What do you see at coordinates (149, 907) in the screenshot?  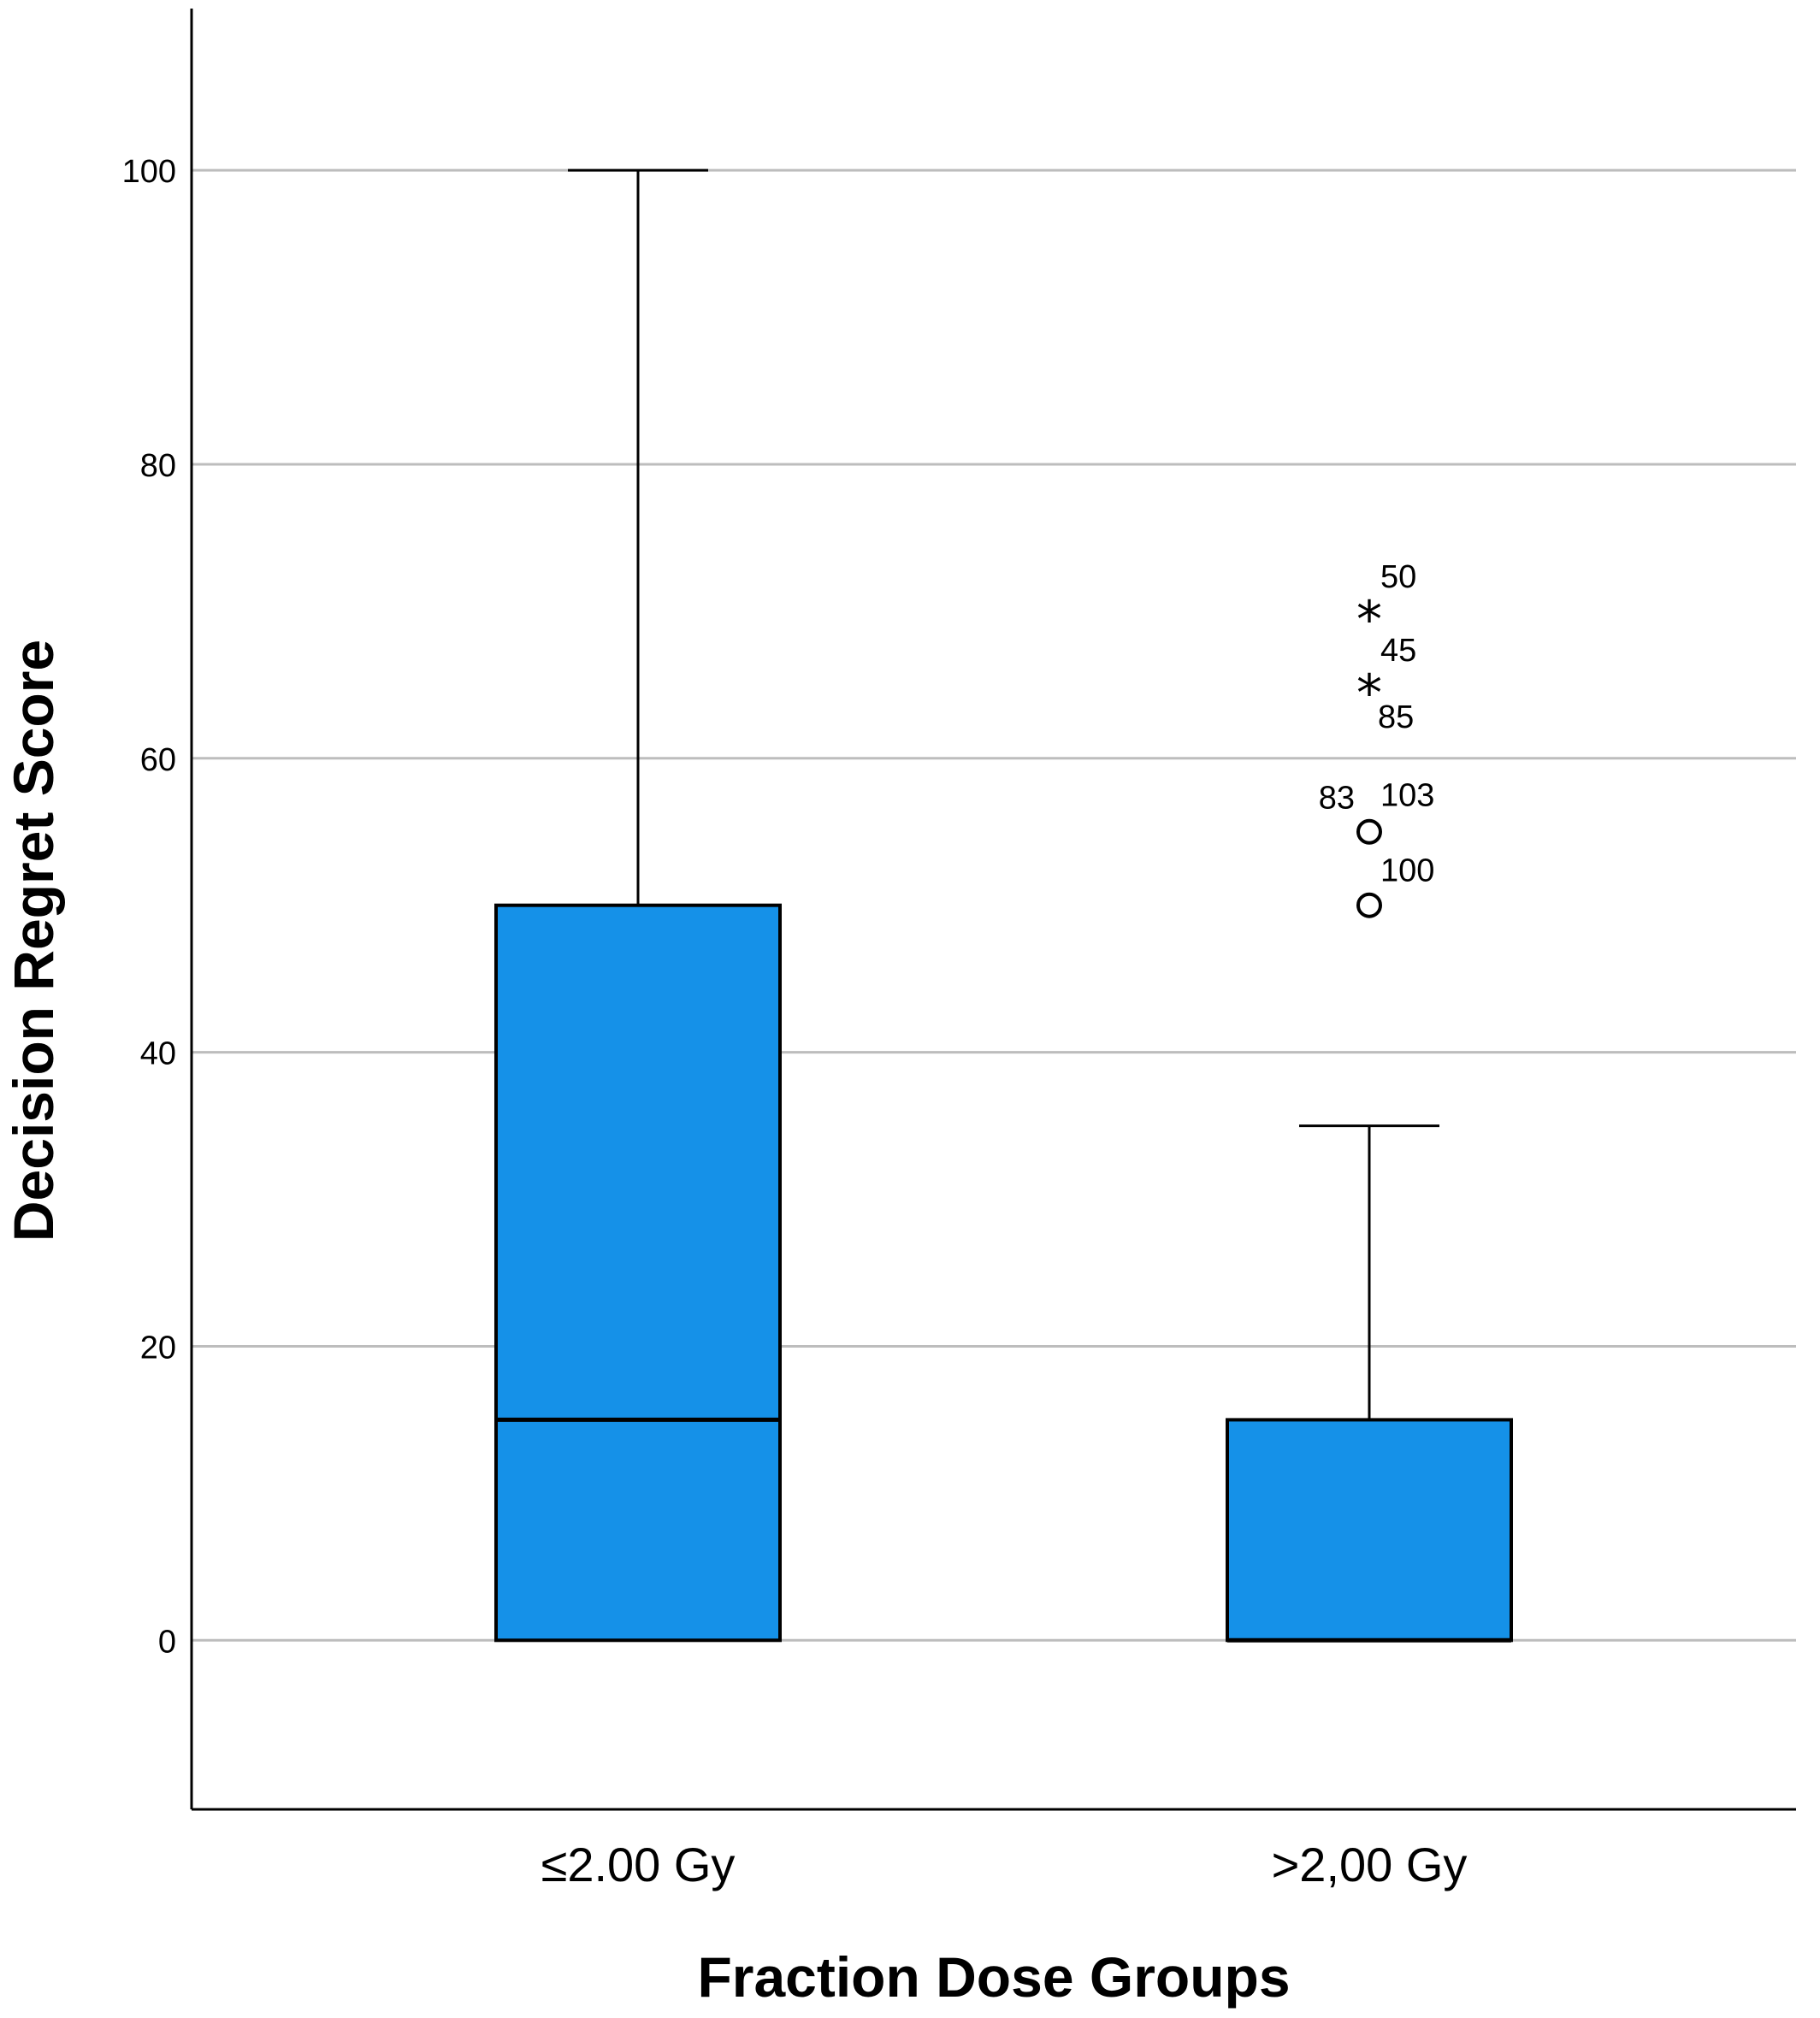 I see `y-tick-labels: 0 20 40 60 80 100` at bounding box center [149, 907].